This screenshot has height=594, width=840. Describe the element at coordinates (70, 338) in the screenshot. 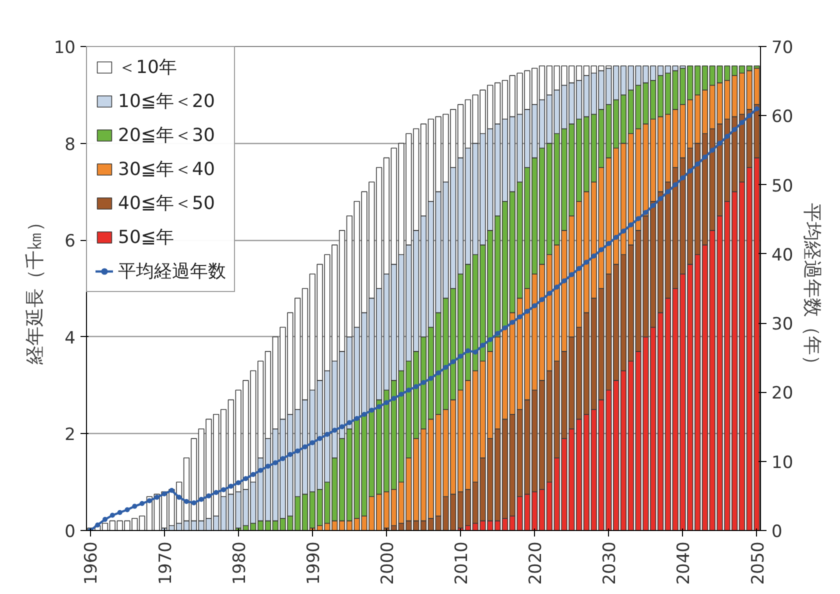

I see `y-tick-label: 4` at that location.